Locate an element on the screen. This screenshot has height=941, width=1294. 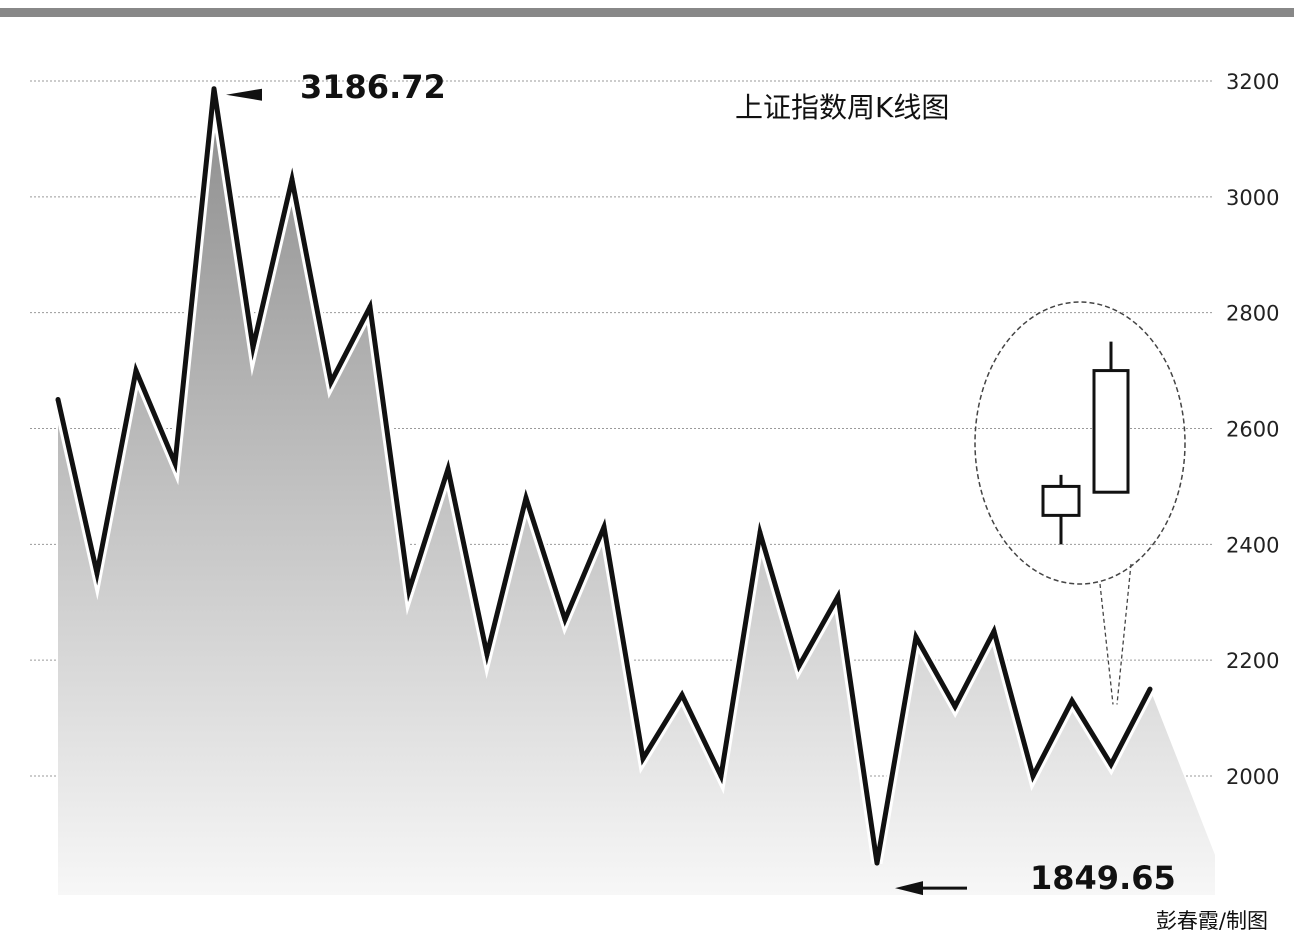
annotation-high: 3186.72 is located at coordinates (336, 87).